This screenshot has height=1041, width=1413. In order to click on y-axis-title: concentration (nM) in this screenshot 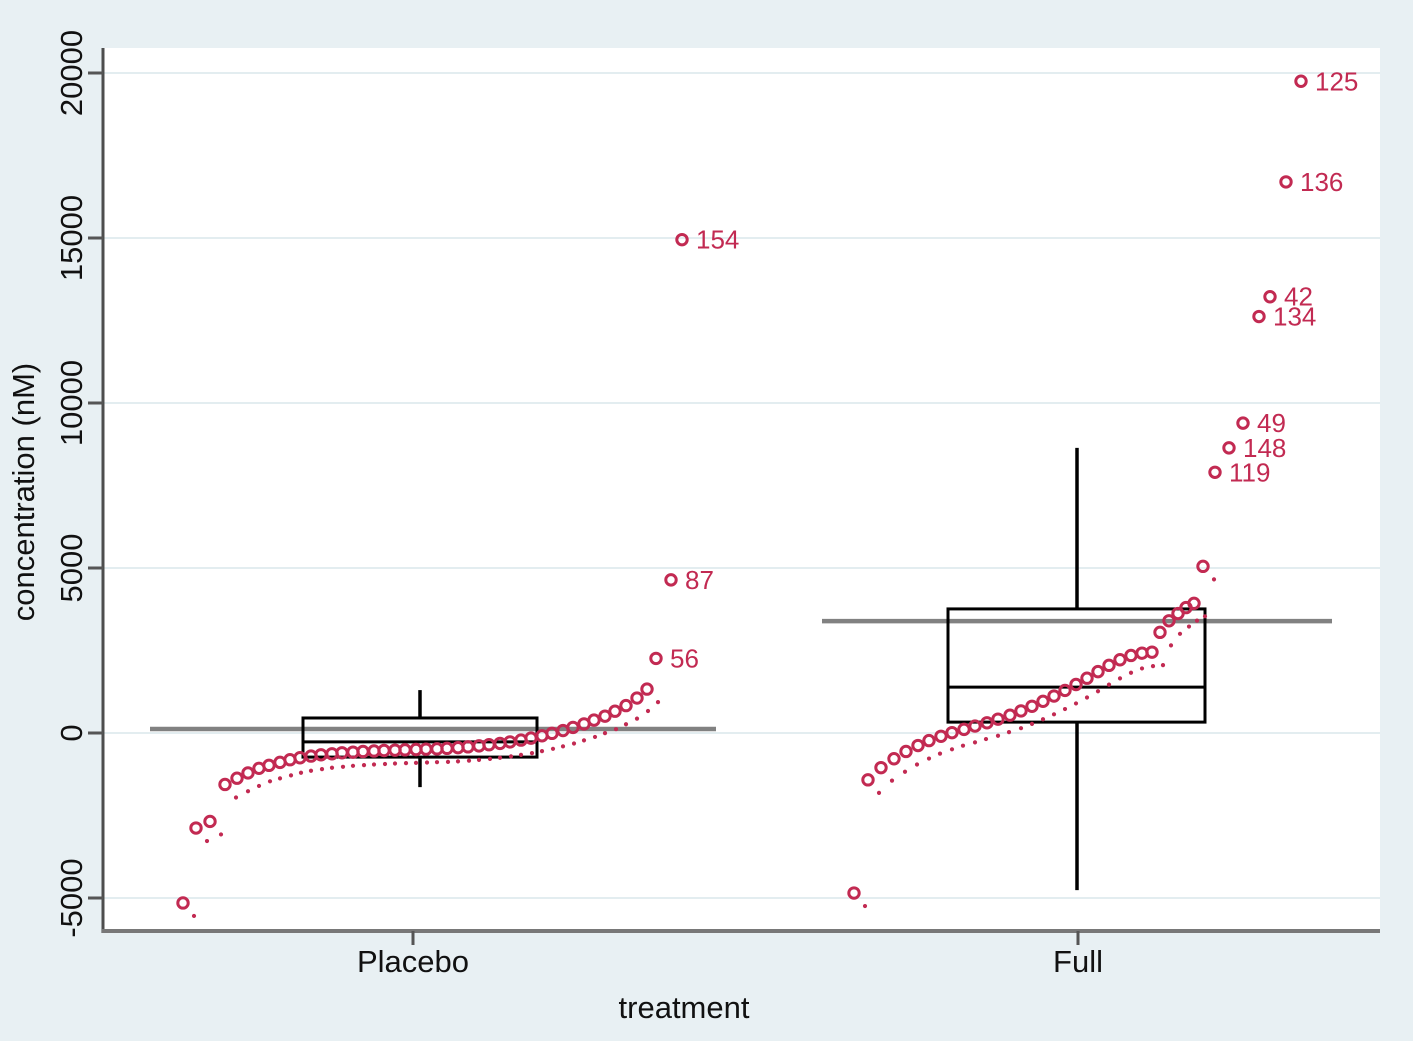, I will do `click(23, 492)`.